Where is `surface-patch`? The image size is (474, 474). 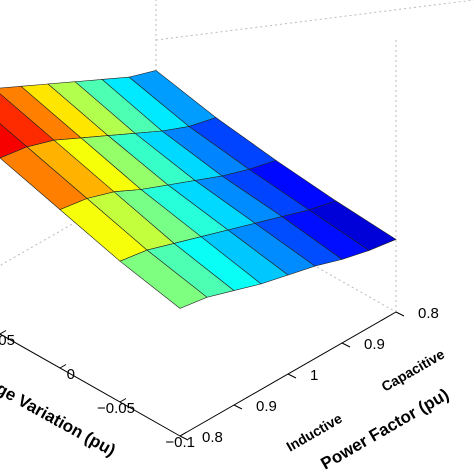
surface-patch is located at coordinates (163, 279).